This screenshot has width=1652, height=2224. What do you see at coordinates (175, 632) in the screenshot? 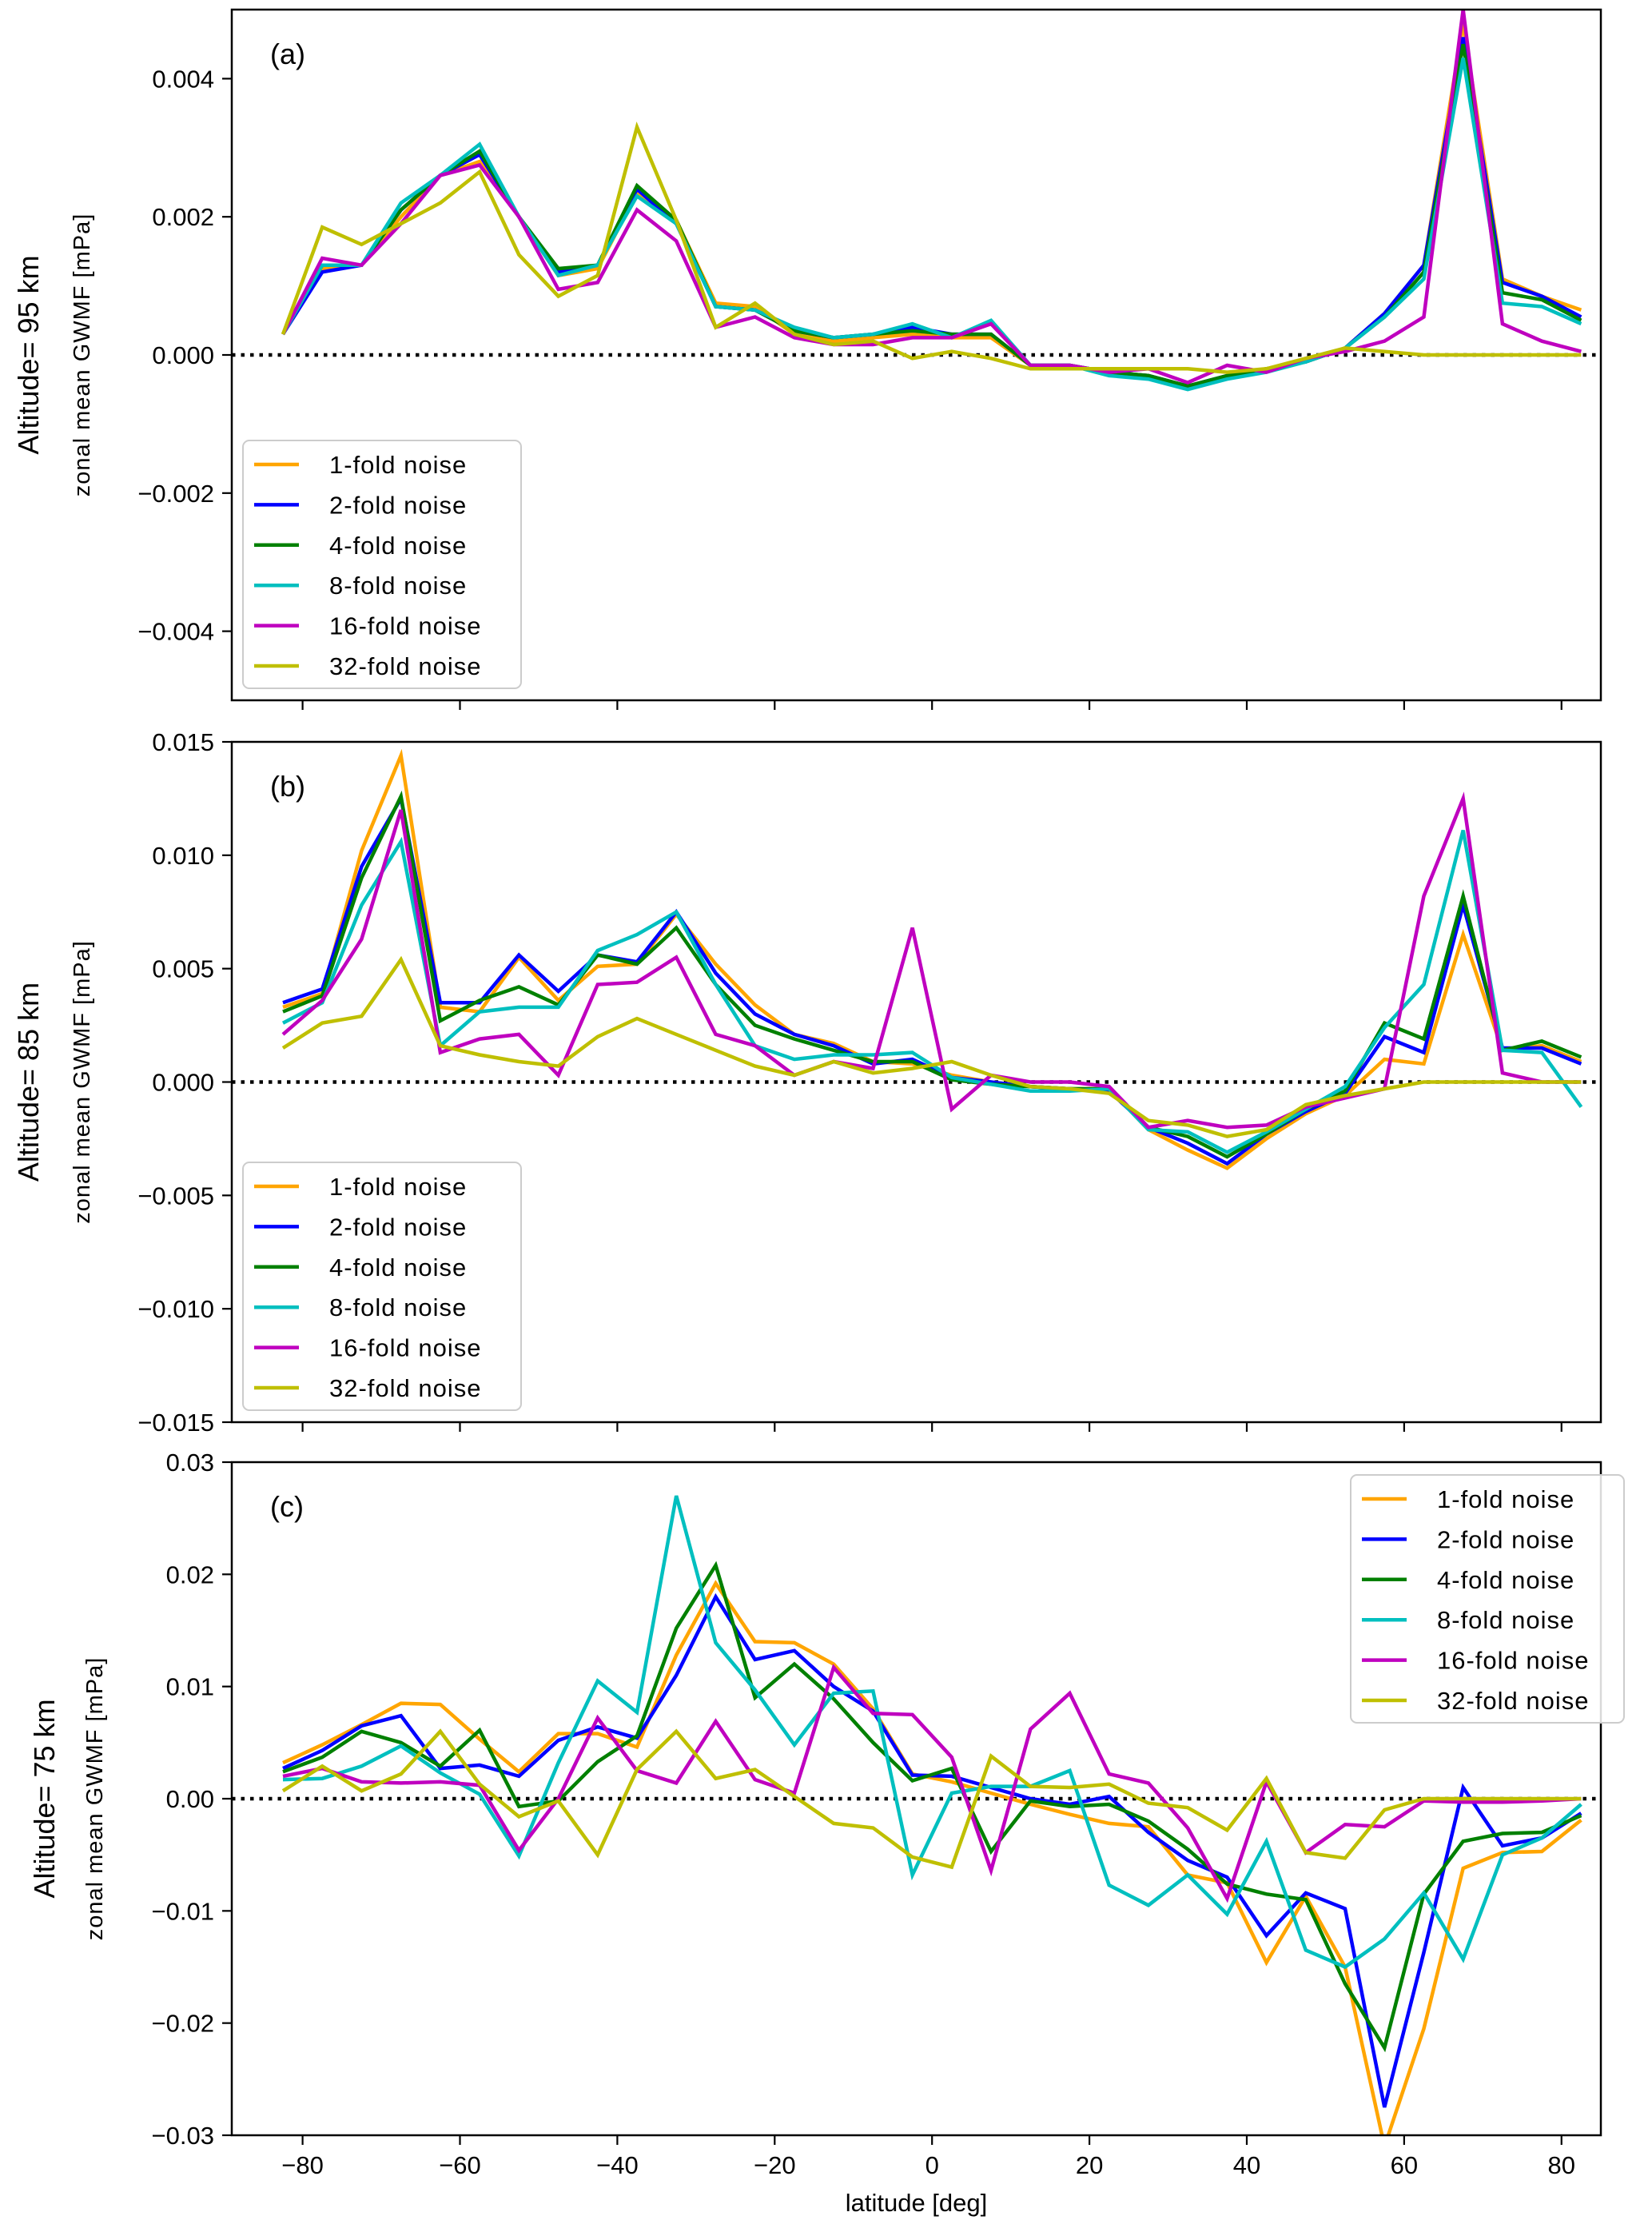
I see `y-tick-label: −0.004` at bounding box center [175, 632].